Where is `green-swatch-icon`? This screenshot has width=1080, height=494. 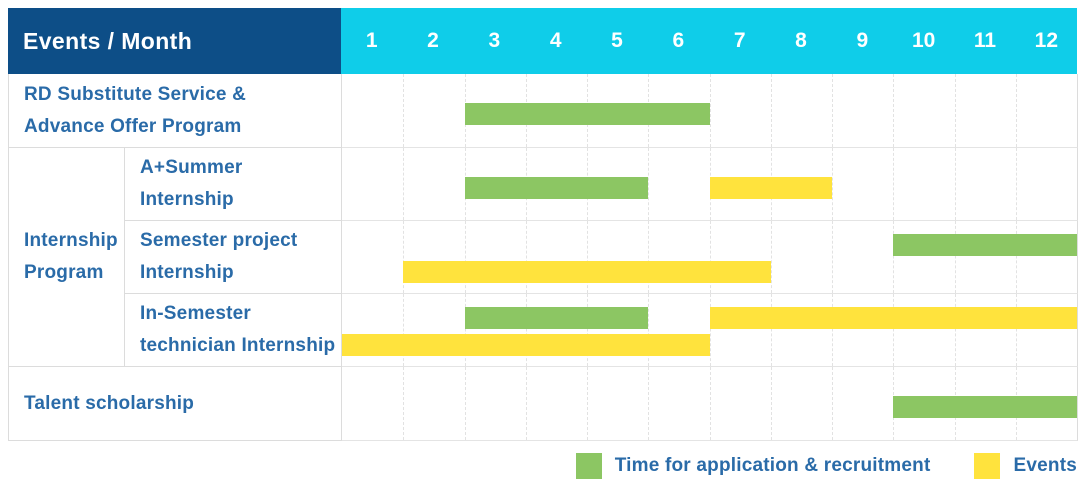 green-swatch-icon is located at coordinates (588, 466).